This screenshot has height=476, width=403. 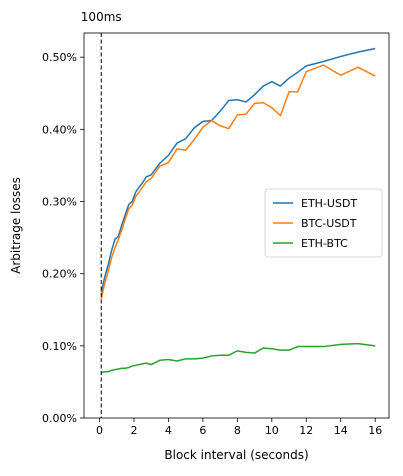 What do you see at coordinates (99, 430) in the screenshot?
I see `x-tick-label: 0` at bounding box center [99, 430].